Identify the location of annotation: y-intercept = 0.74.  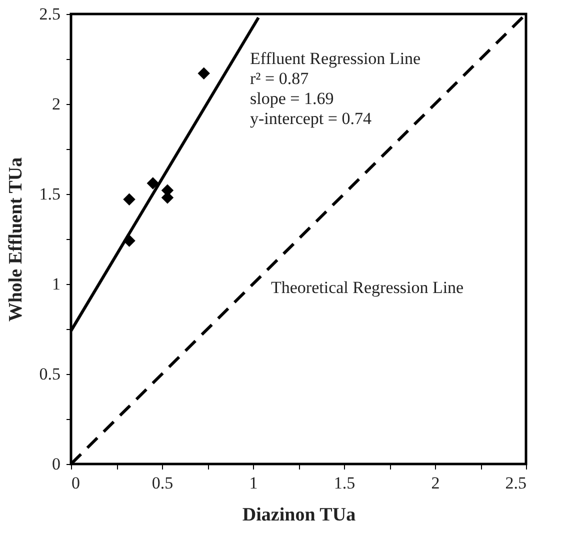
(311, 118).